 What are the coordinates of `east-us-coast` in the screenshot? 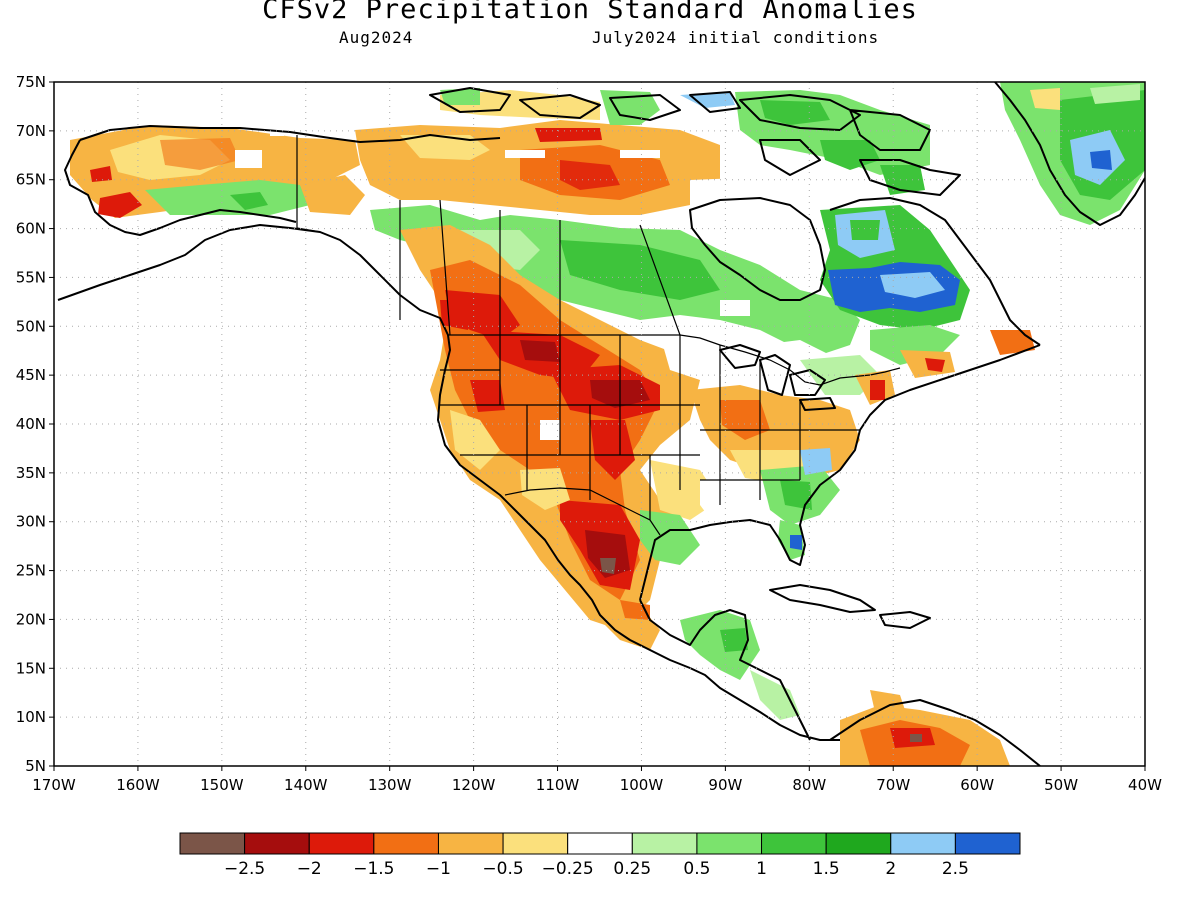 It's located at (840, 472).